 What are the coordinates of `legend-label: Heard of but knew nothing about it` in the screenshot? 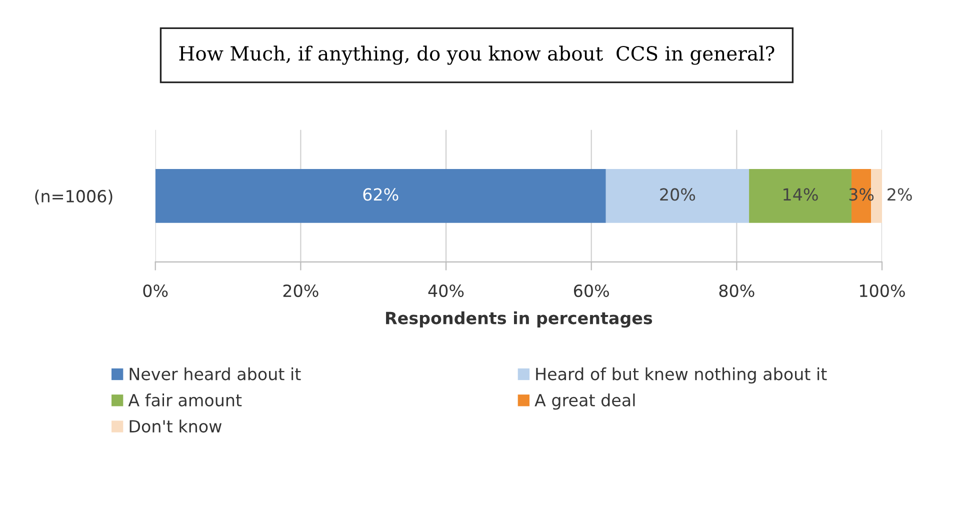 It's located at (681, 375).